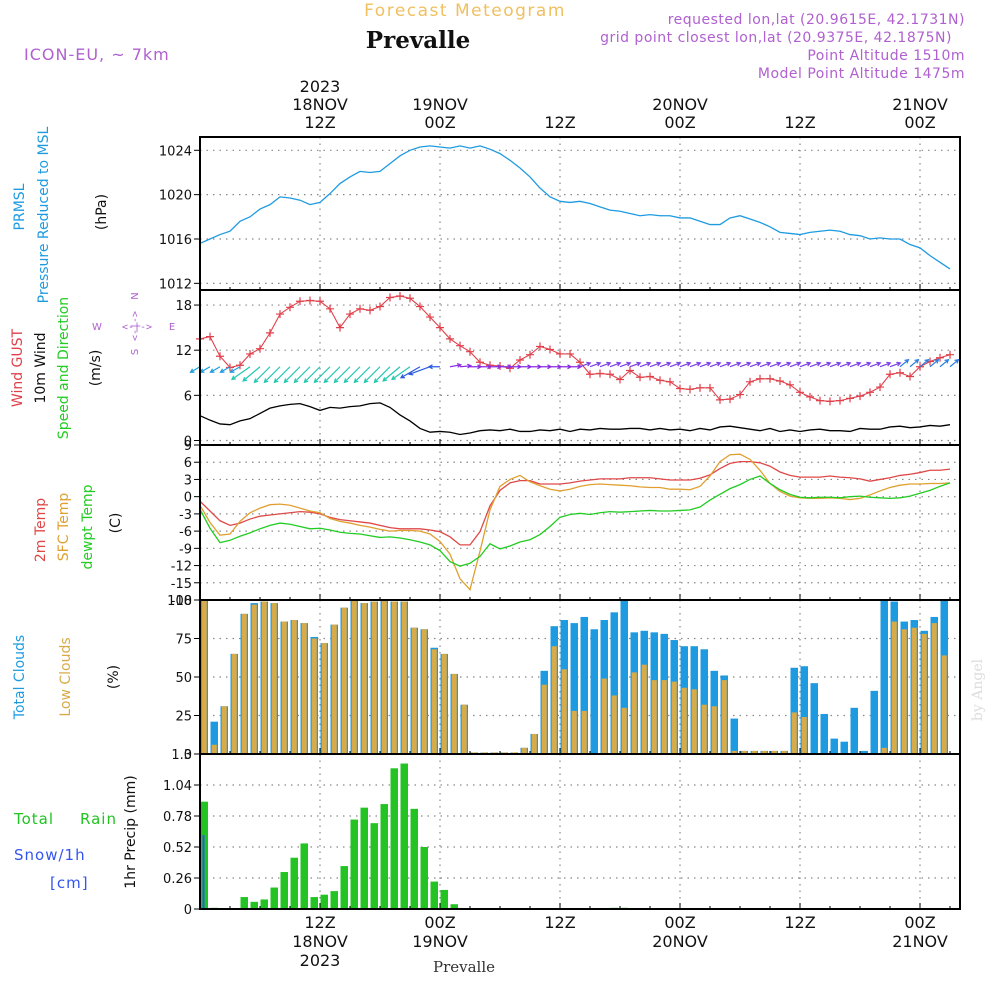 This screenshot has width=1000, height=1000. What do you see at coordinates (188, 480) in the screenshot?
I see `ytick-label: 3` at bounding box center [188, 480].